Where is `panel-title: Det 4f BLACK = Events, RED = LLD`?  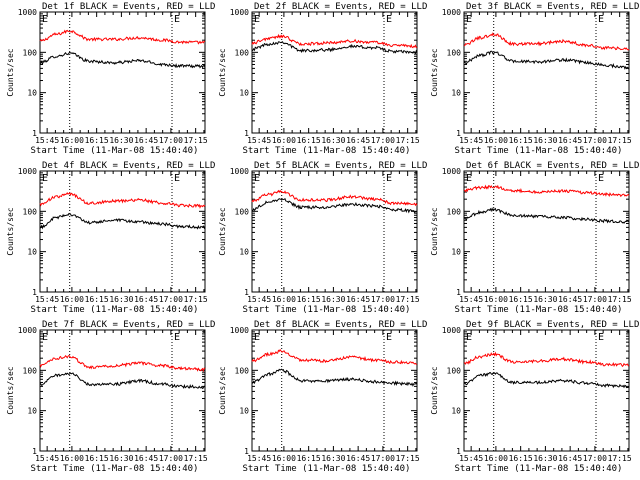 panel-title: Det 4f BLACK = Events, RED = LLD is located at coordinates (128, 166).